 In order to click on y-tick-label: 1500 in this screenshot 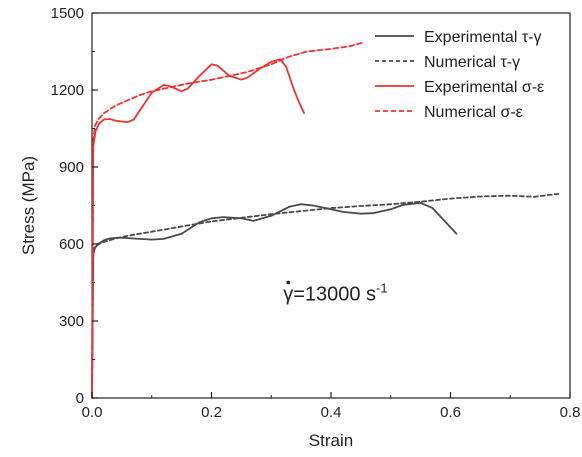, I will do `click(67, 13)`.